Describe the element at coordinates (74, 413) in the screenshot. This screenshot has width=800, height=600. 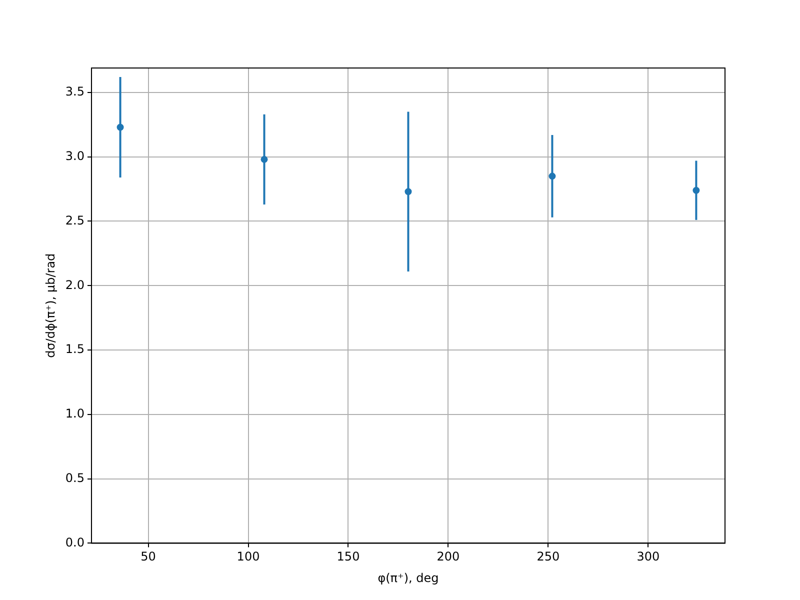
I see `y-tick-label: 1.0` at that location.